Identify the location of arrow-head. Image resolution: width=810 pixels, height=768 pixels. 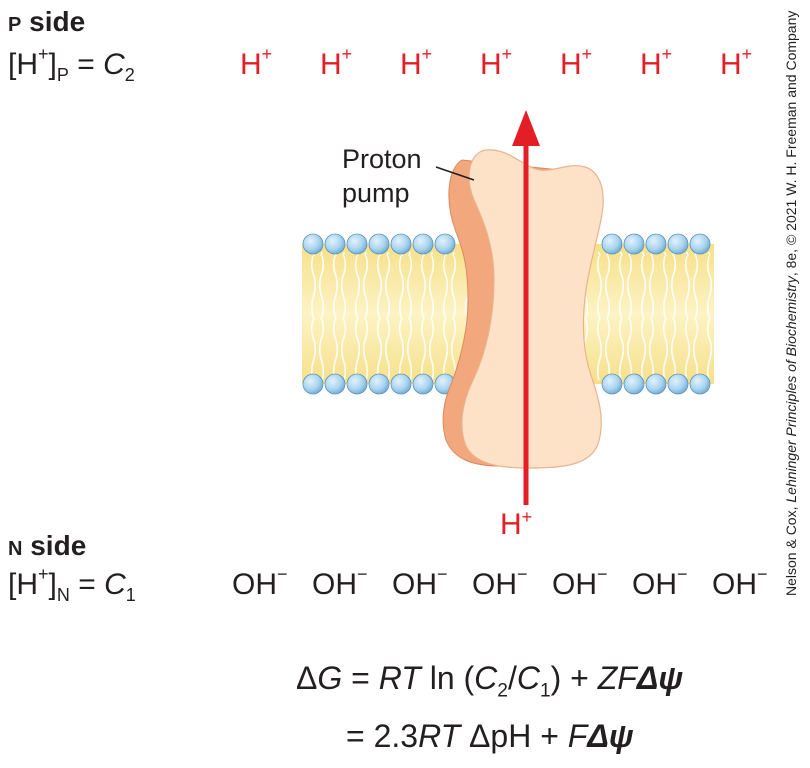
(526, 128).